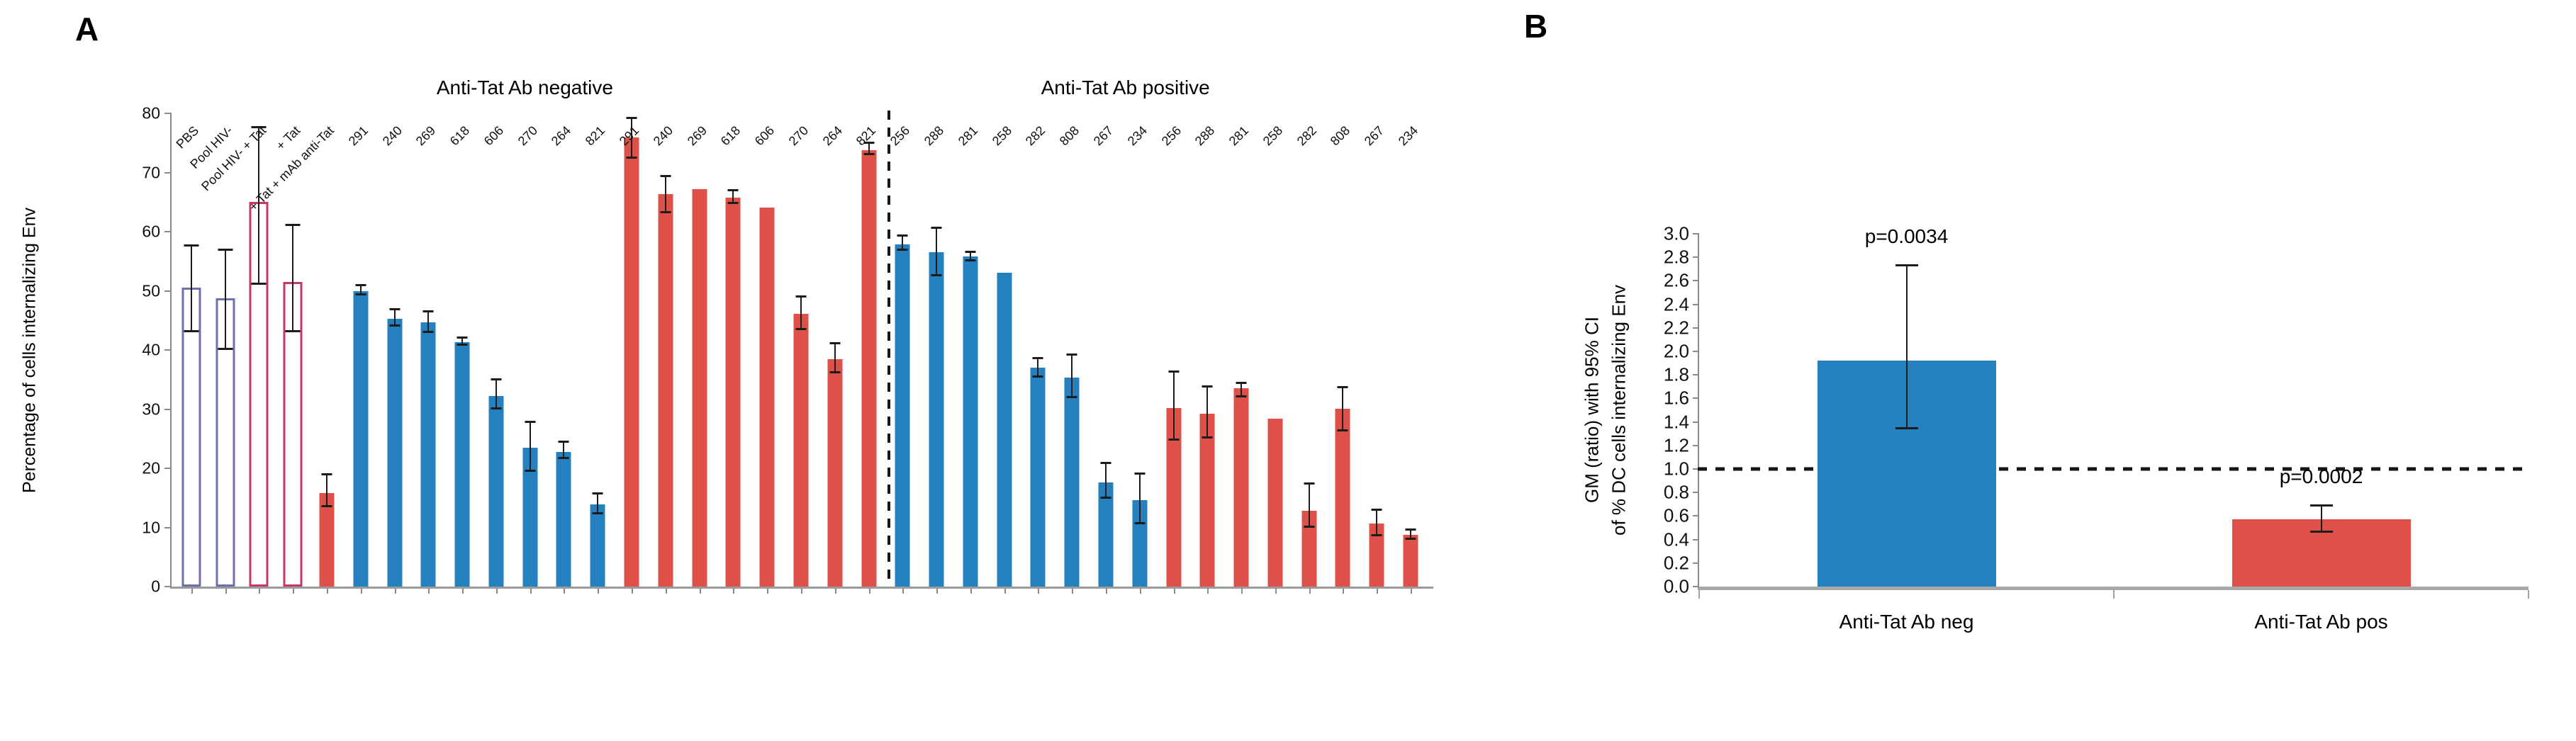 Image resolution: width=2576 pixels, height=741 pixels. I want to click on bar-slot: 288, so click(1207, 354).